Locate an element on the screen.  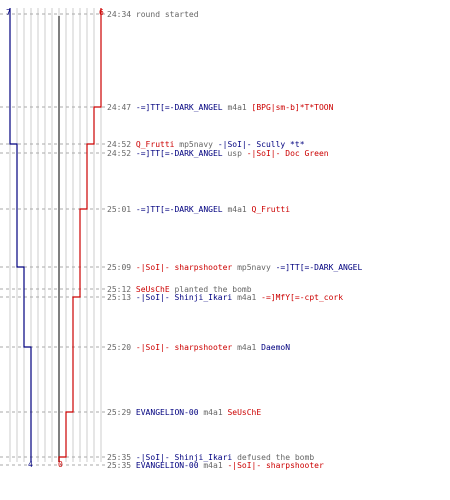
red-team-start-count: 6 is located at coordinates (101, 12).